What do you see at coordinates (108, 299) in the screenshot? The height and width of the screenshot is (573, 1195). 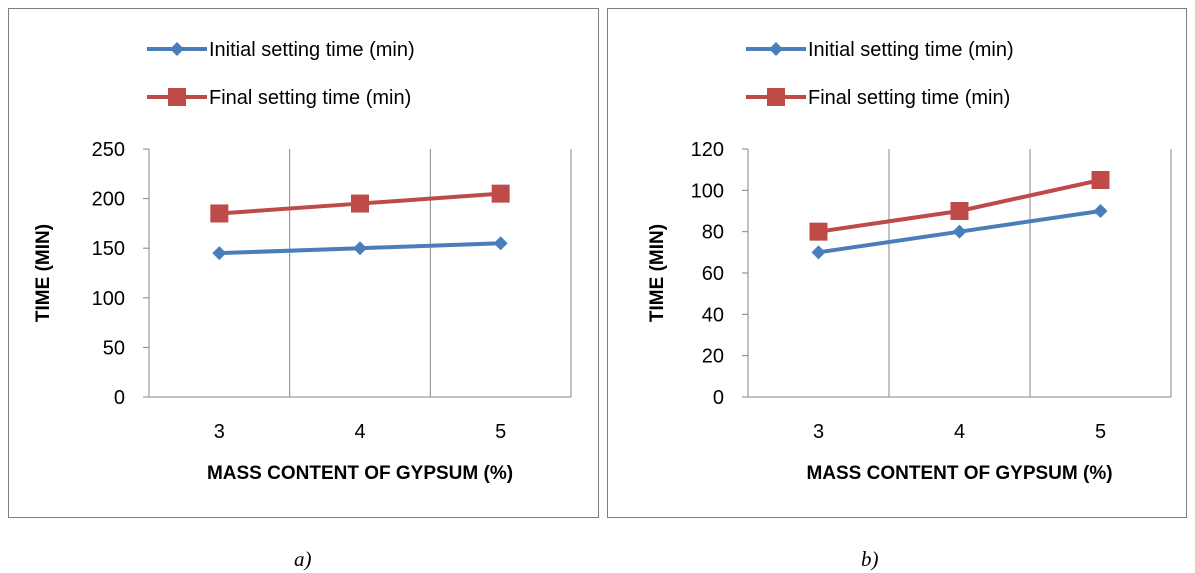 I see `y-tick-label-a-2: 100` at bounding box center [108, 299].